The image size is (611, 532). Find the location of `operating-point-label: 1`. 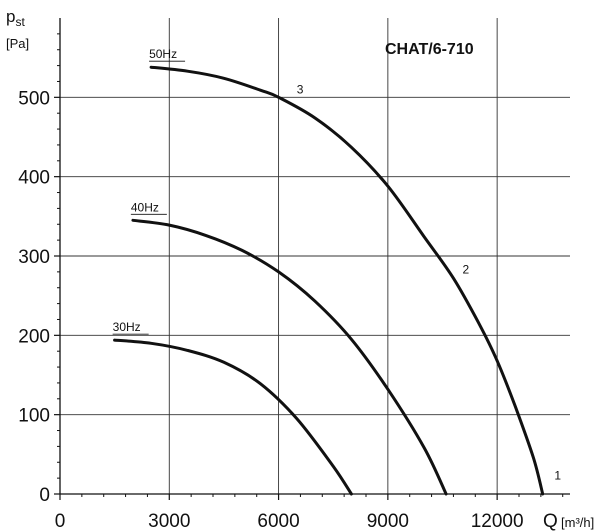

operating-point-label: 1 is located at coordinates (557, 476).